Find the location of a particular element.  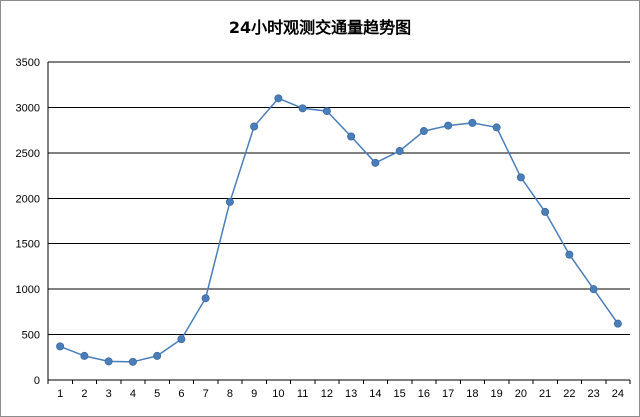

y-tick-label: 1500 is located at coordinates (28, 245).